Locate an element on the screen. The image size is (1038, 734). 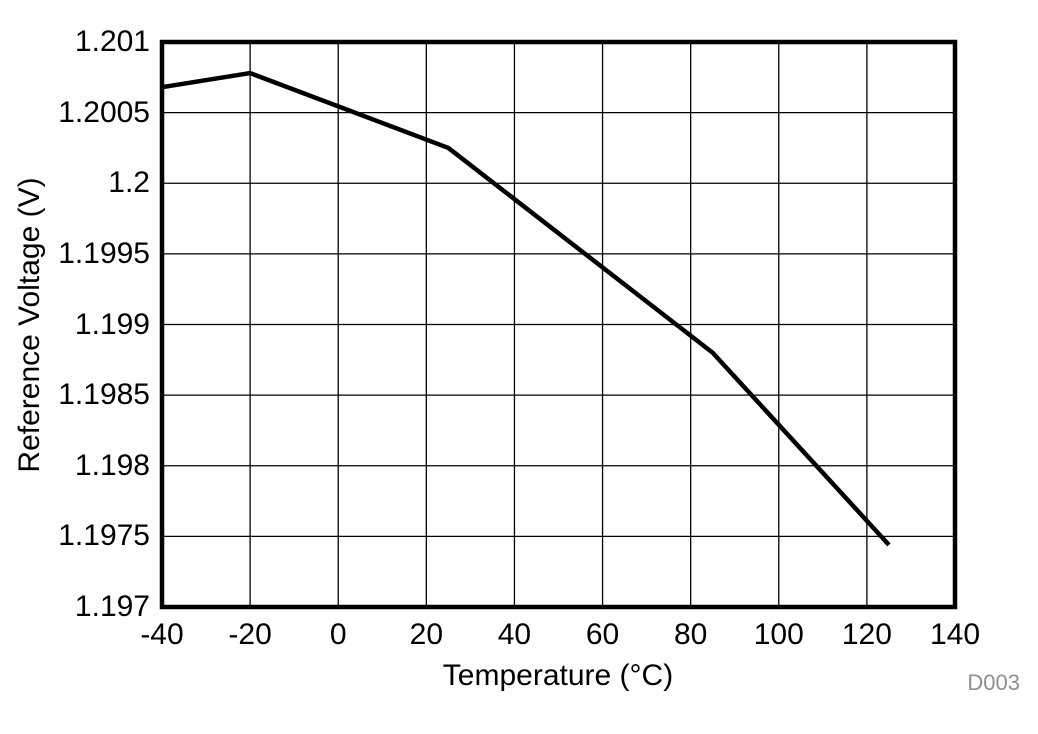
y-tick-label: 1.1985 is located at coordinates (104, 395).